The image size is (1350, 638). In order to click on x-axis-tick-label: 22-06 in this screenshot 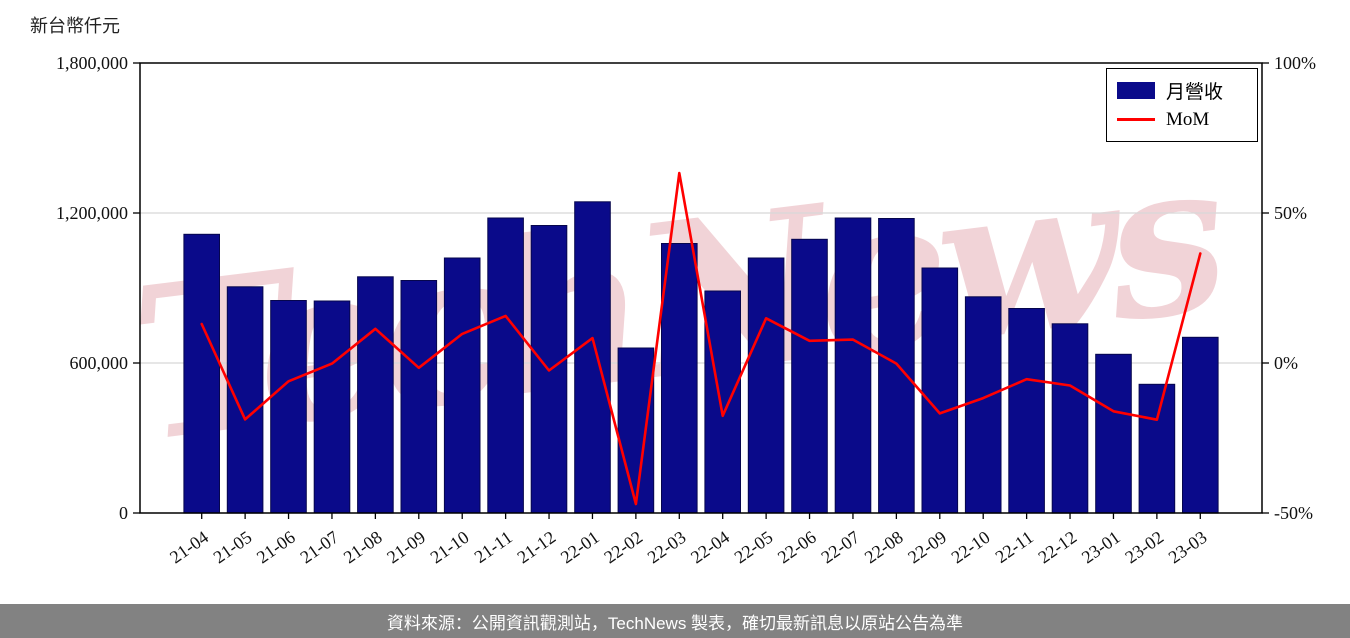, I will do `click(797, 547)`.